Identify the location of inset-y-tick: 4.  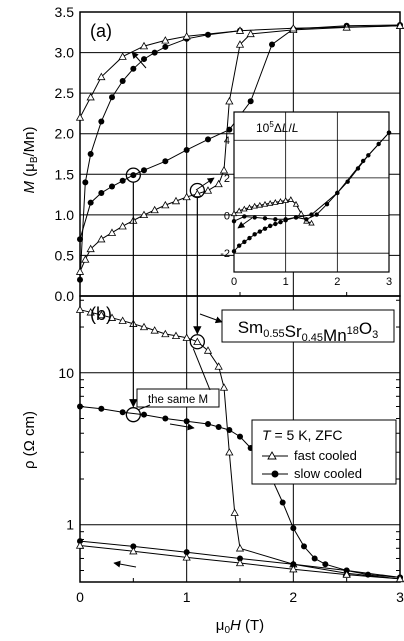
(227, 141).